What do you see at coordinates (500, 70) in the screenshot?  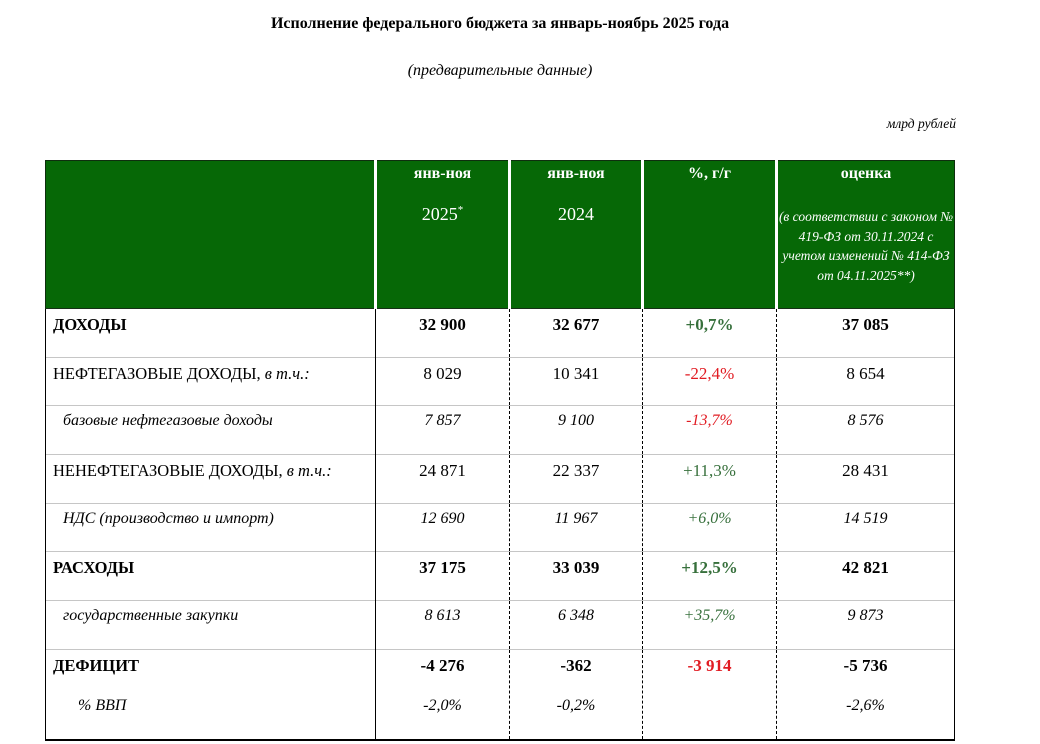 I see `page-subtitle: (предварительные данные)` at bounding box center [500, 70].